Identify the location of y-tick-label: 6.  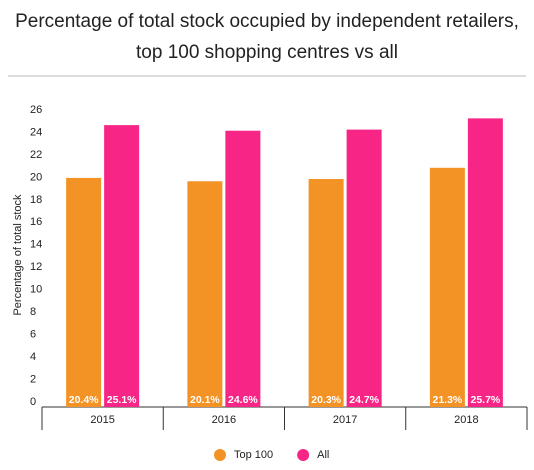
(33, 335).